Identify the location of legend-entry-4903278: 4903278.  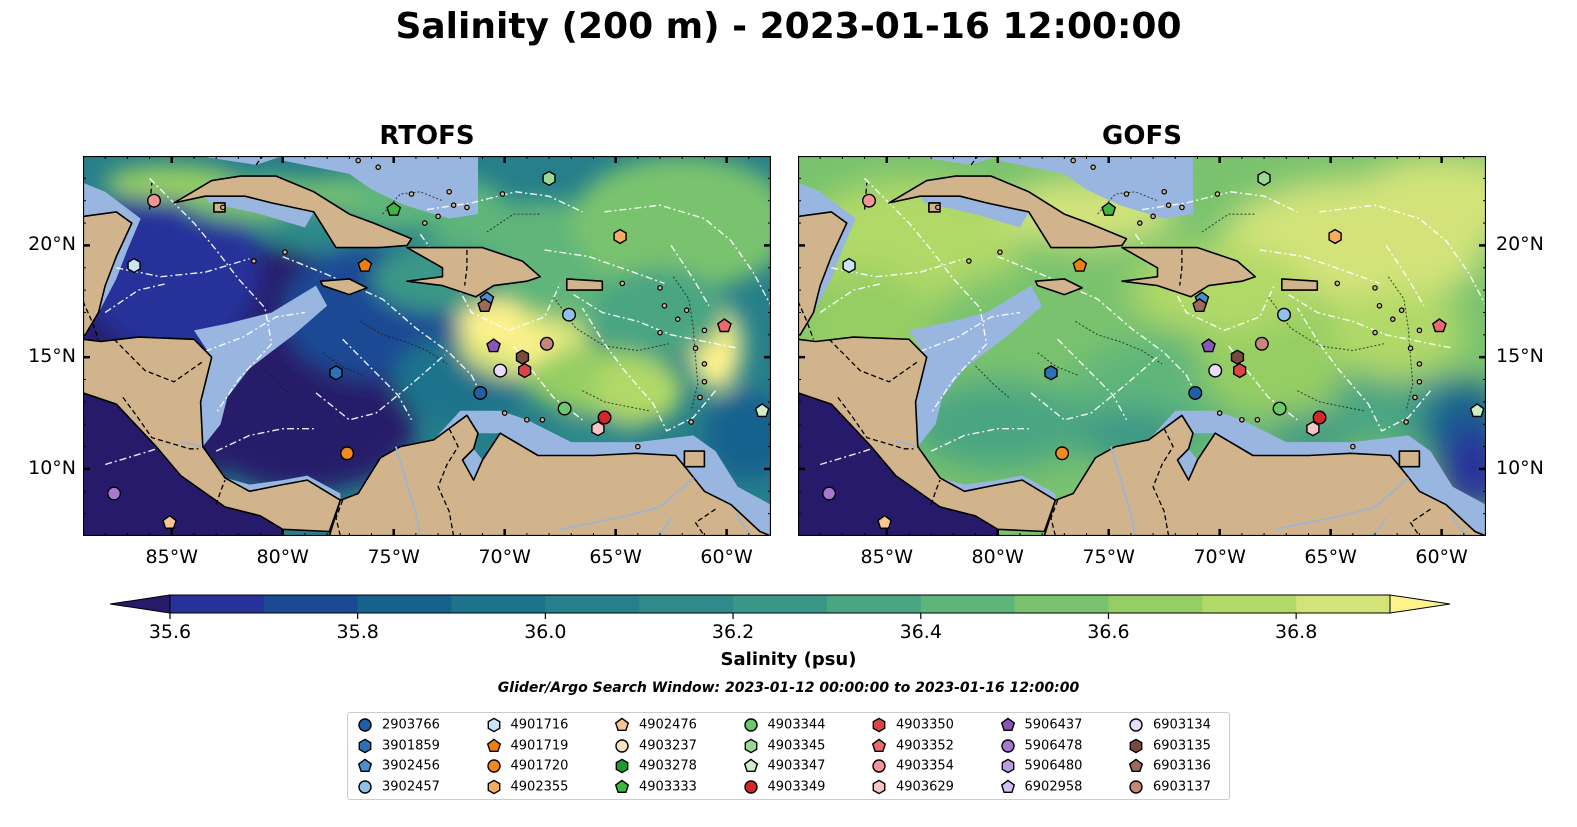
(655, 766).